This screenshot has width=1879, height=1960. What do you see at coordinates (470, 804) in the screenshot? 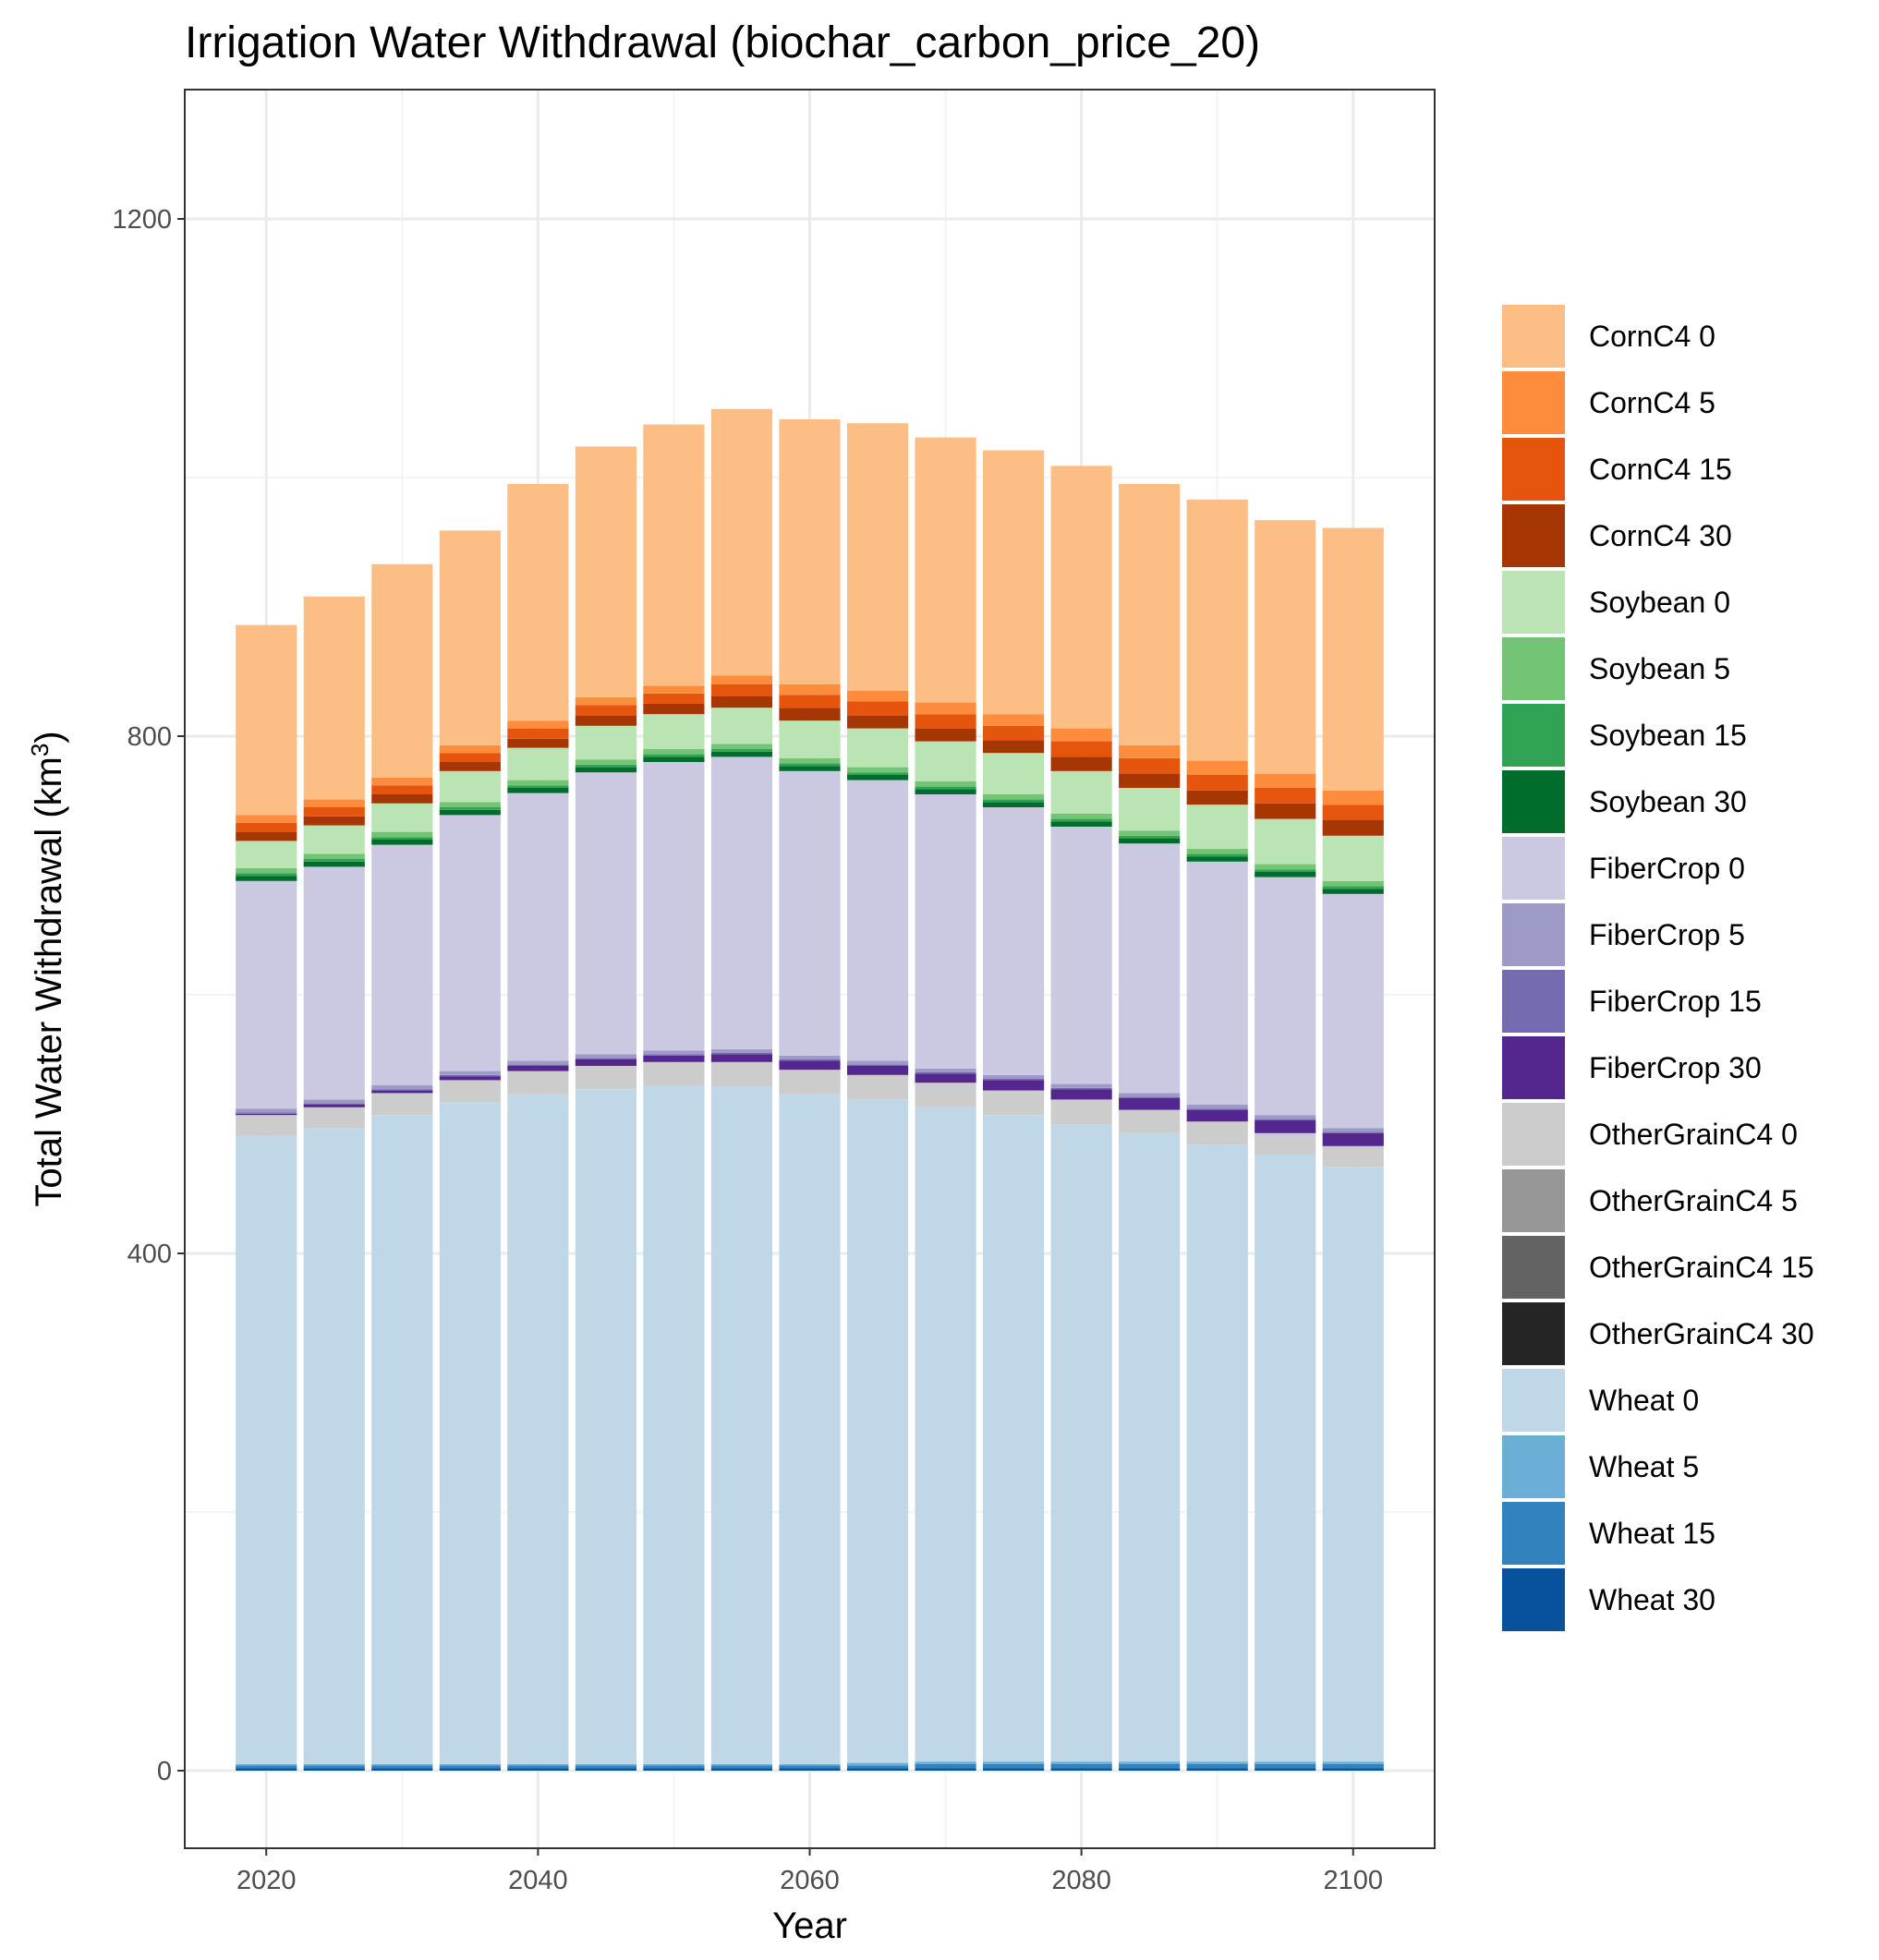
I see `bar-segment-soybean-5-2035` at bounding box center [470, 804].